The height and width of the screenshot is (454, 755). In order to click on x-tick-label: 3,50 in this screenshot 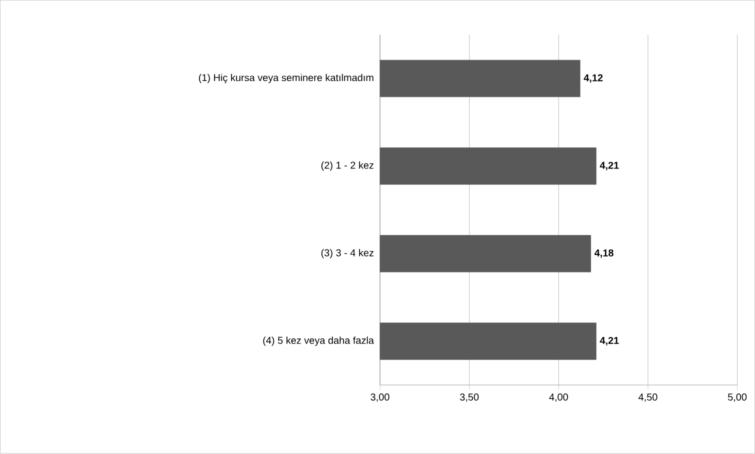, I will do `click(469, 398)`.